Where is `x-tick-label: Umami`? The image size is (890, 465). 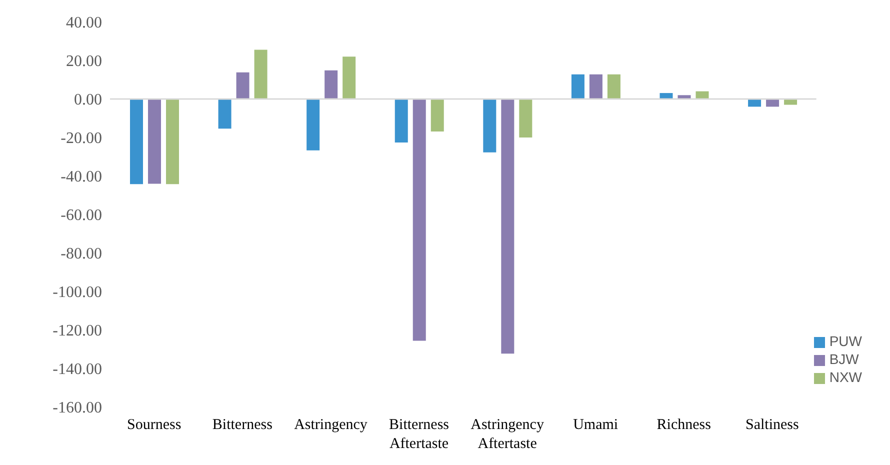
x-tick-label: Umami is located at coordinates (595, 425).